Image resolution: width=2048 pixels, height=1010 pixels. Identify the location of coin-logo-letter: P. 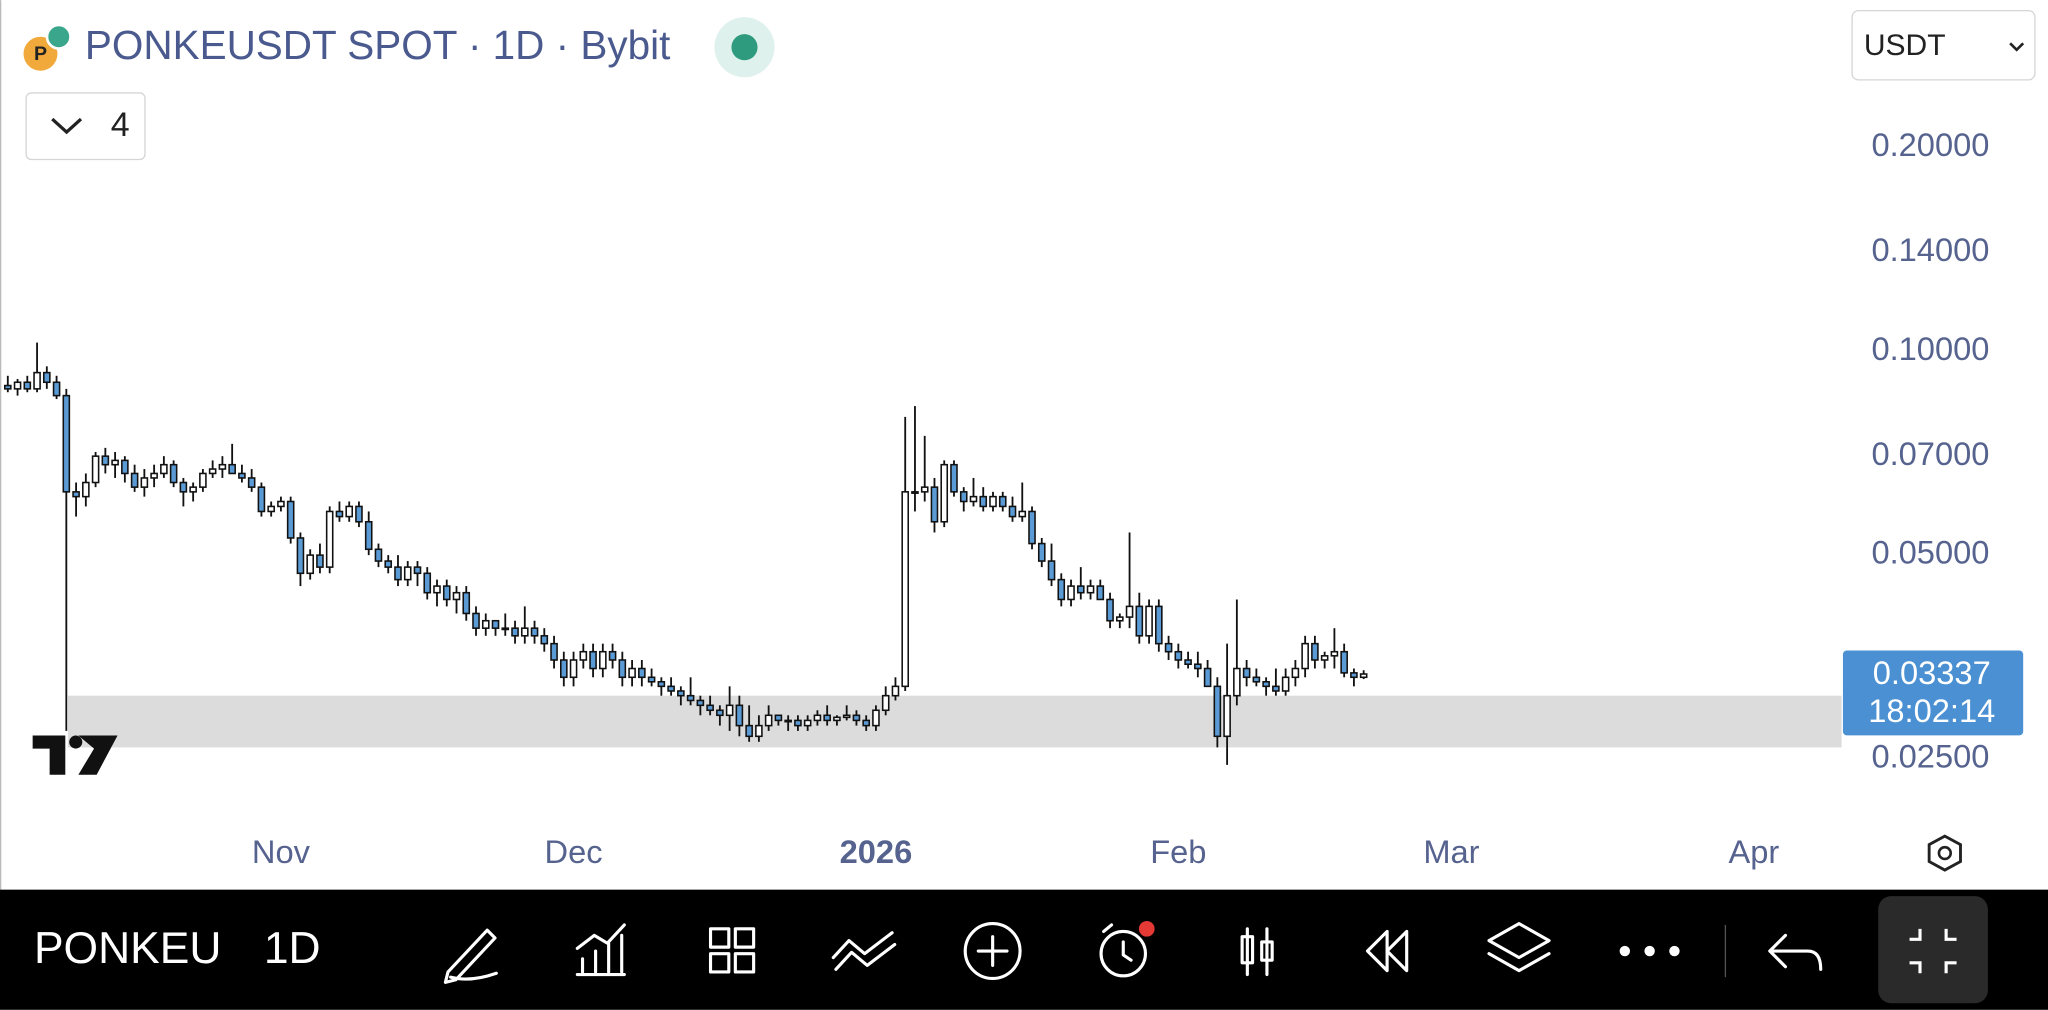
(40, 54).